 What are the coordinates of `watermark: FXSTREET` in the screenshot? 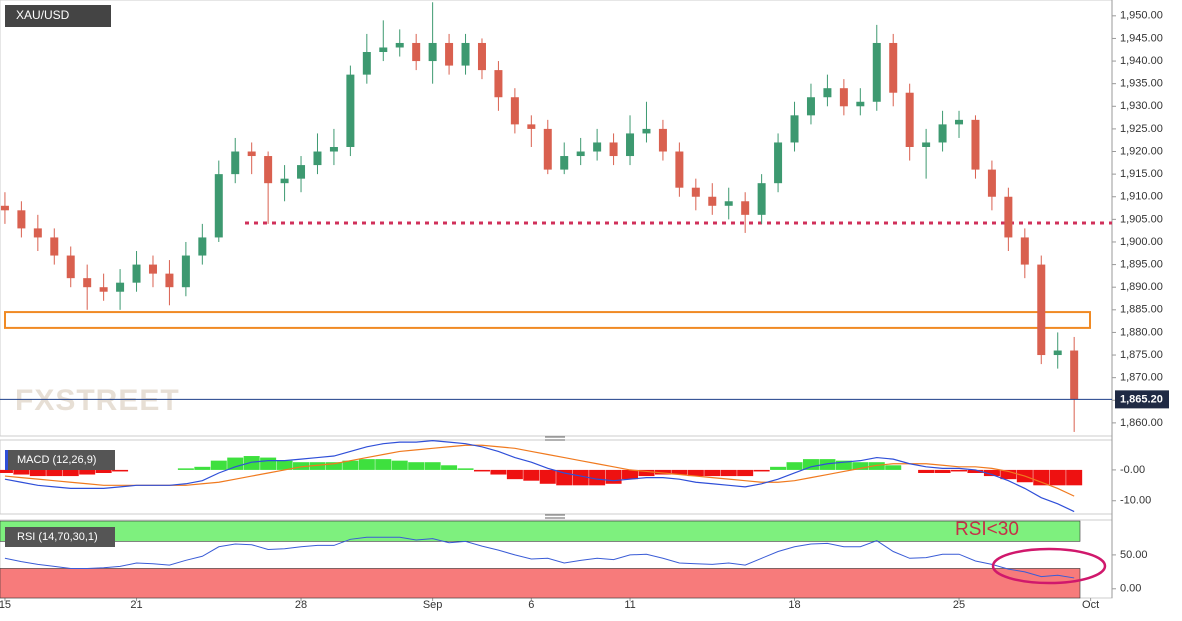 It's located at (97, 400).